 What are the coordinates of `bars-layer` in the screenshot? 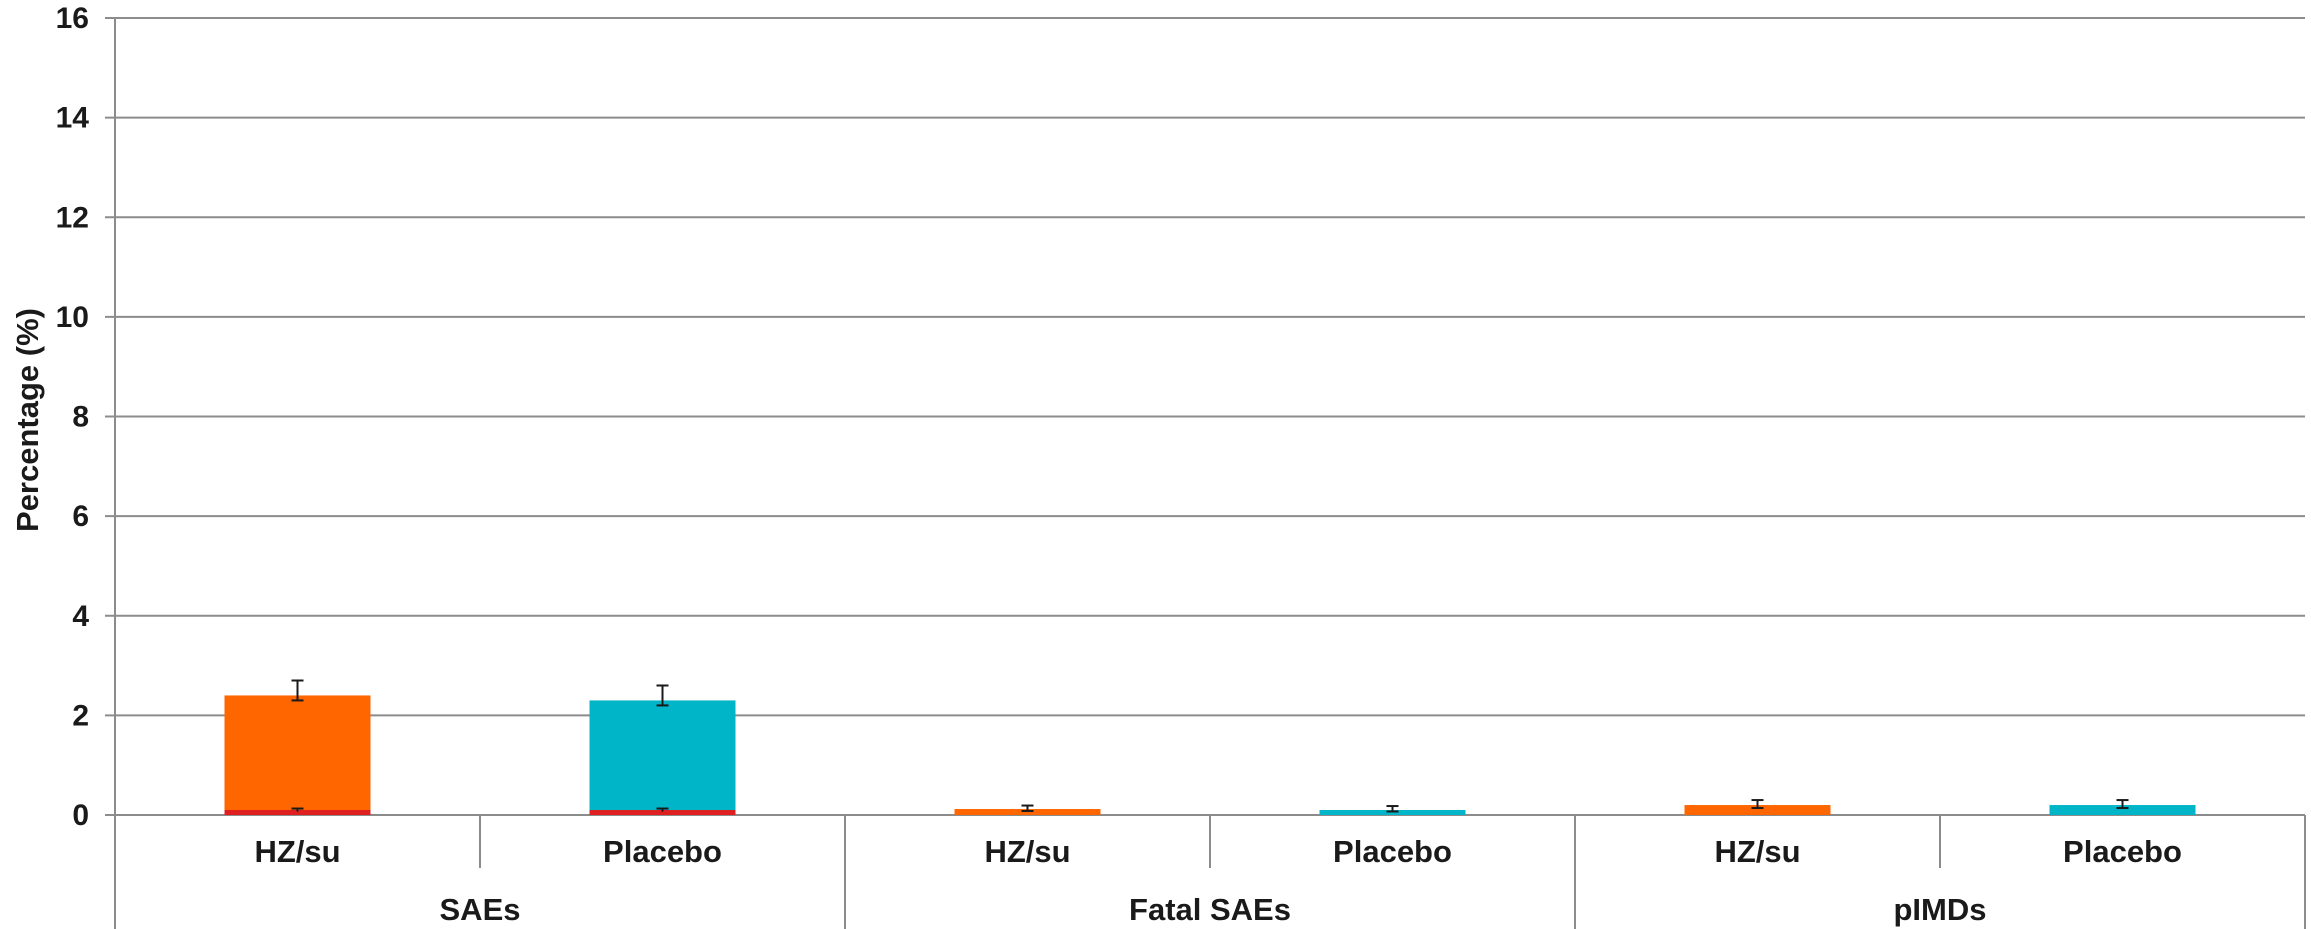 It's located at (1210, 747).